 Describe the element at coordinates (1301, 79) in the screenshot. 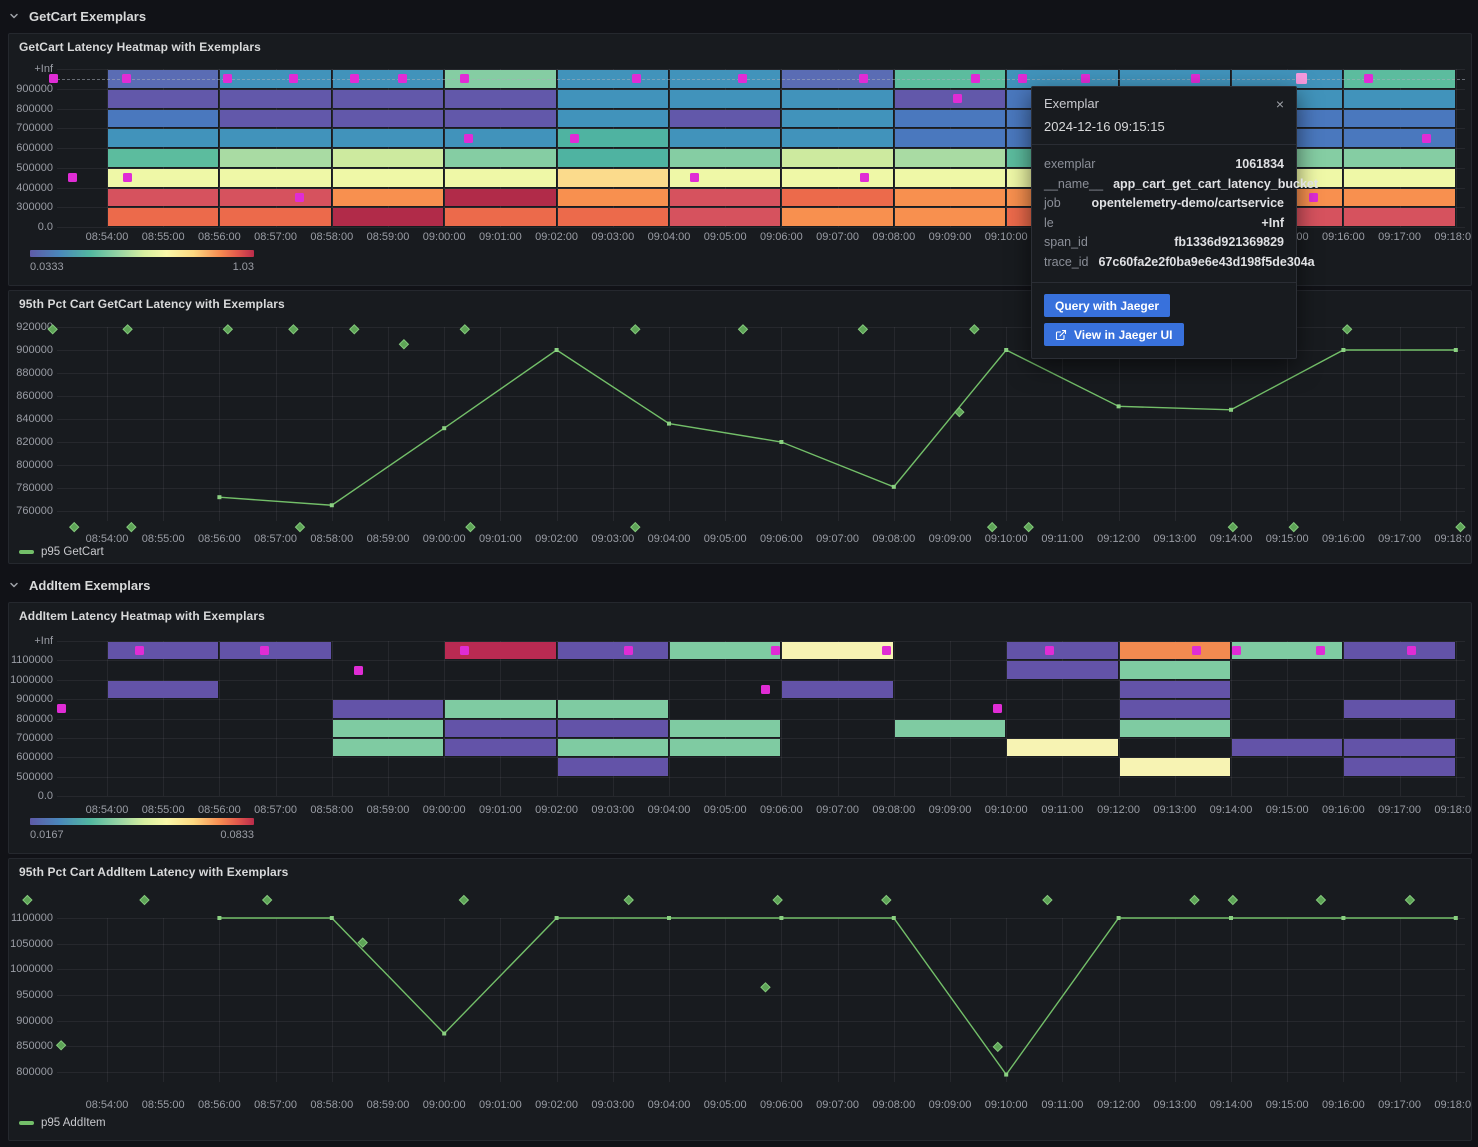

I see `exemplar-marker-highlighted` at that location.